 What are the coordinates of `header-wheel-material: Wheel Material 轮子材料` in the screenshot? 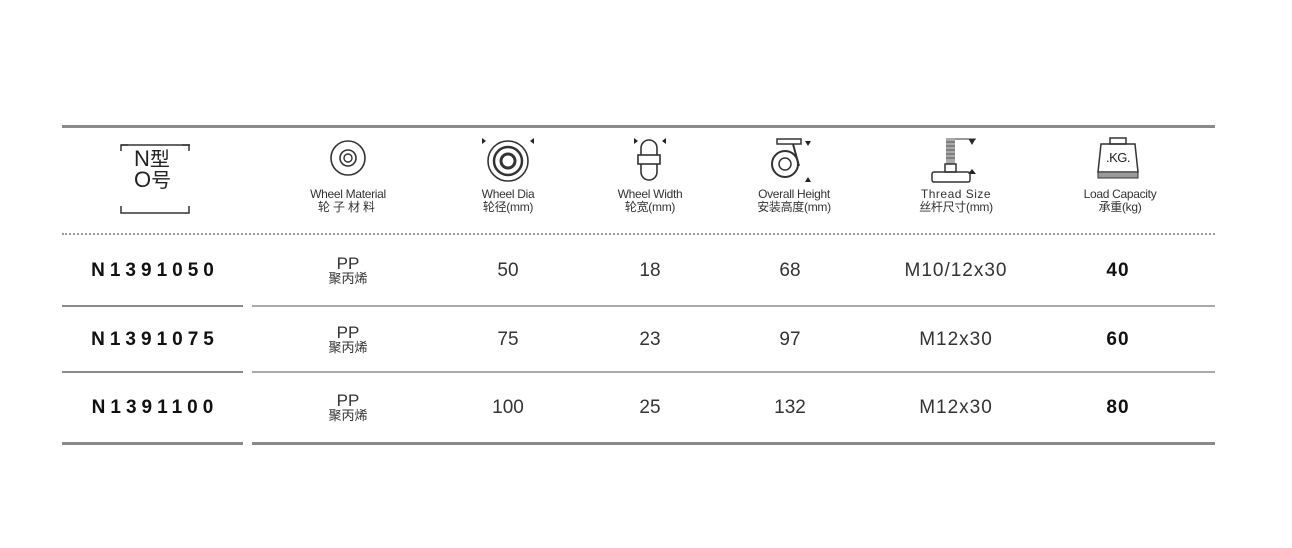 It's located at (348, 201).